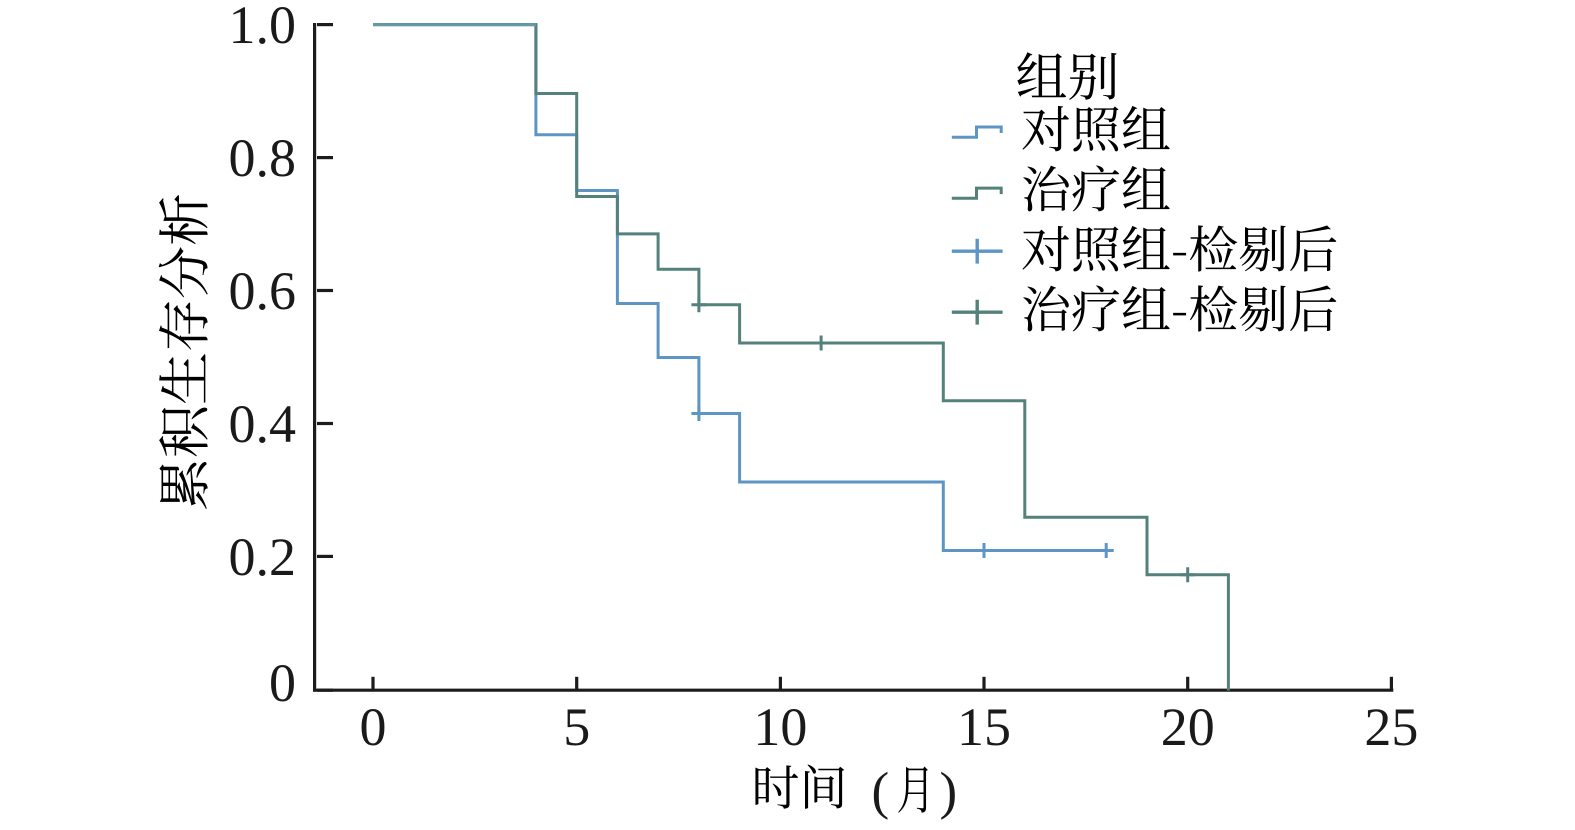  Describe the element at coordinates (984, 727) in the screenshot. I see `svg-text: 15` at that location.